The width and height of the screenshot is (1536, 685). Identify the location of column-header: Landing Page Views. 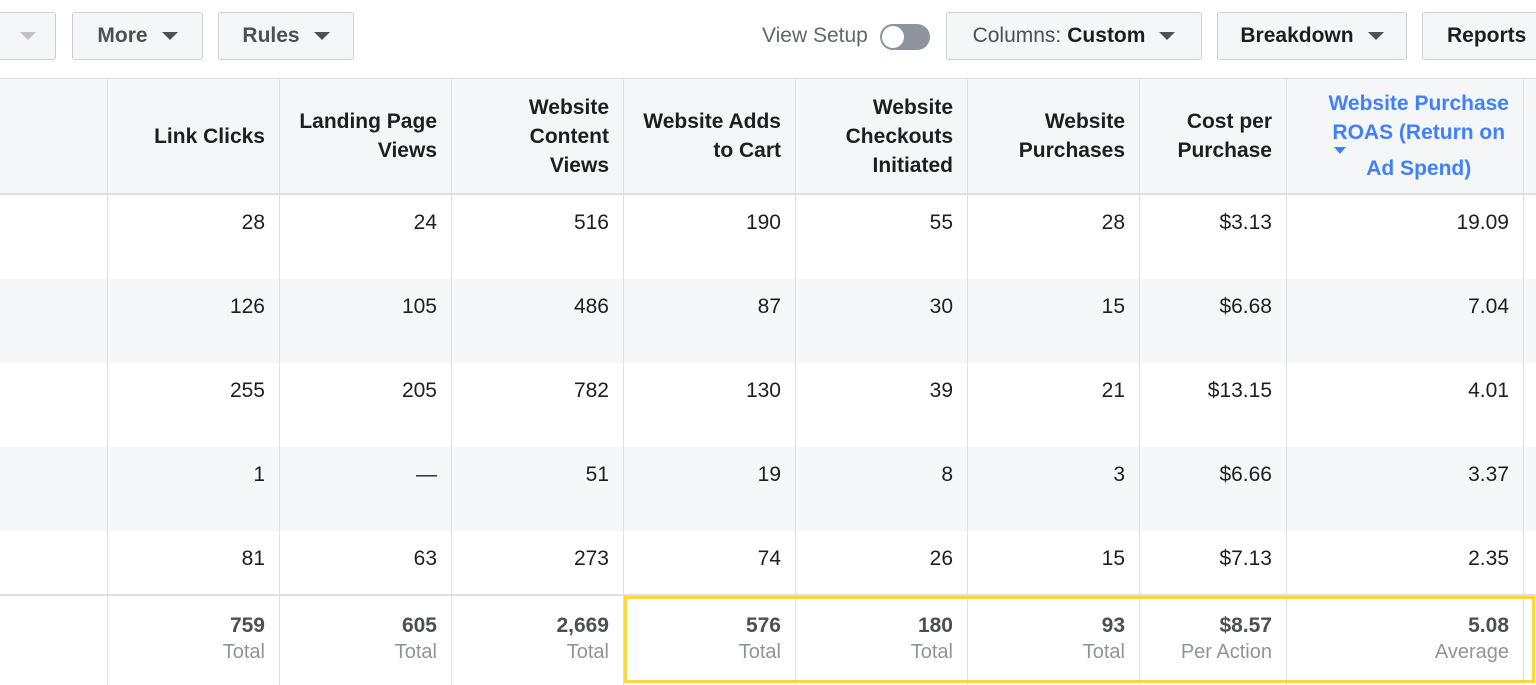
(366, 136).